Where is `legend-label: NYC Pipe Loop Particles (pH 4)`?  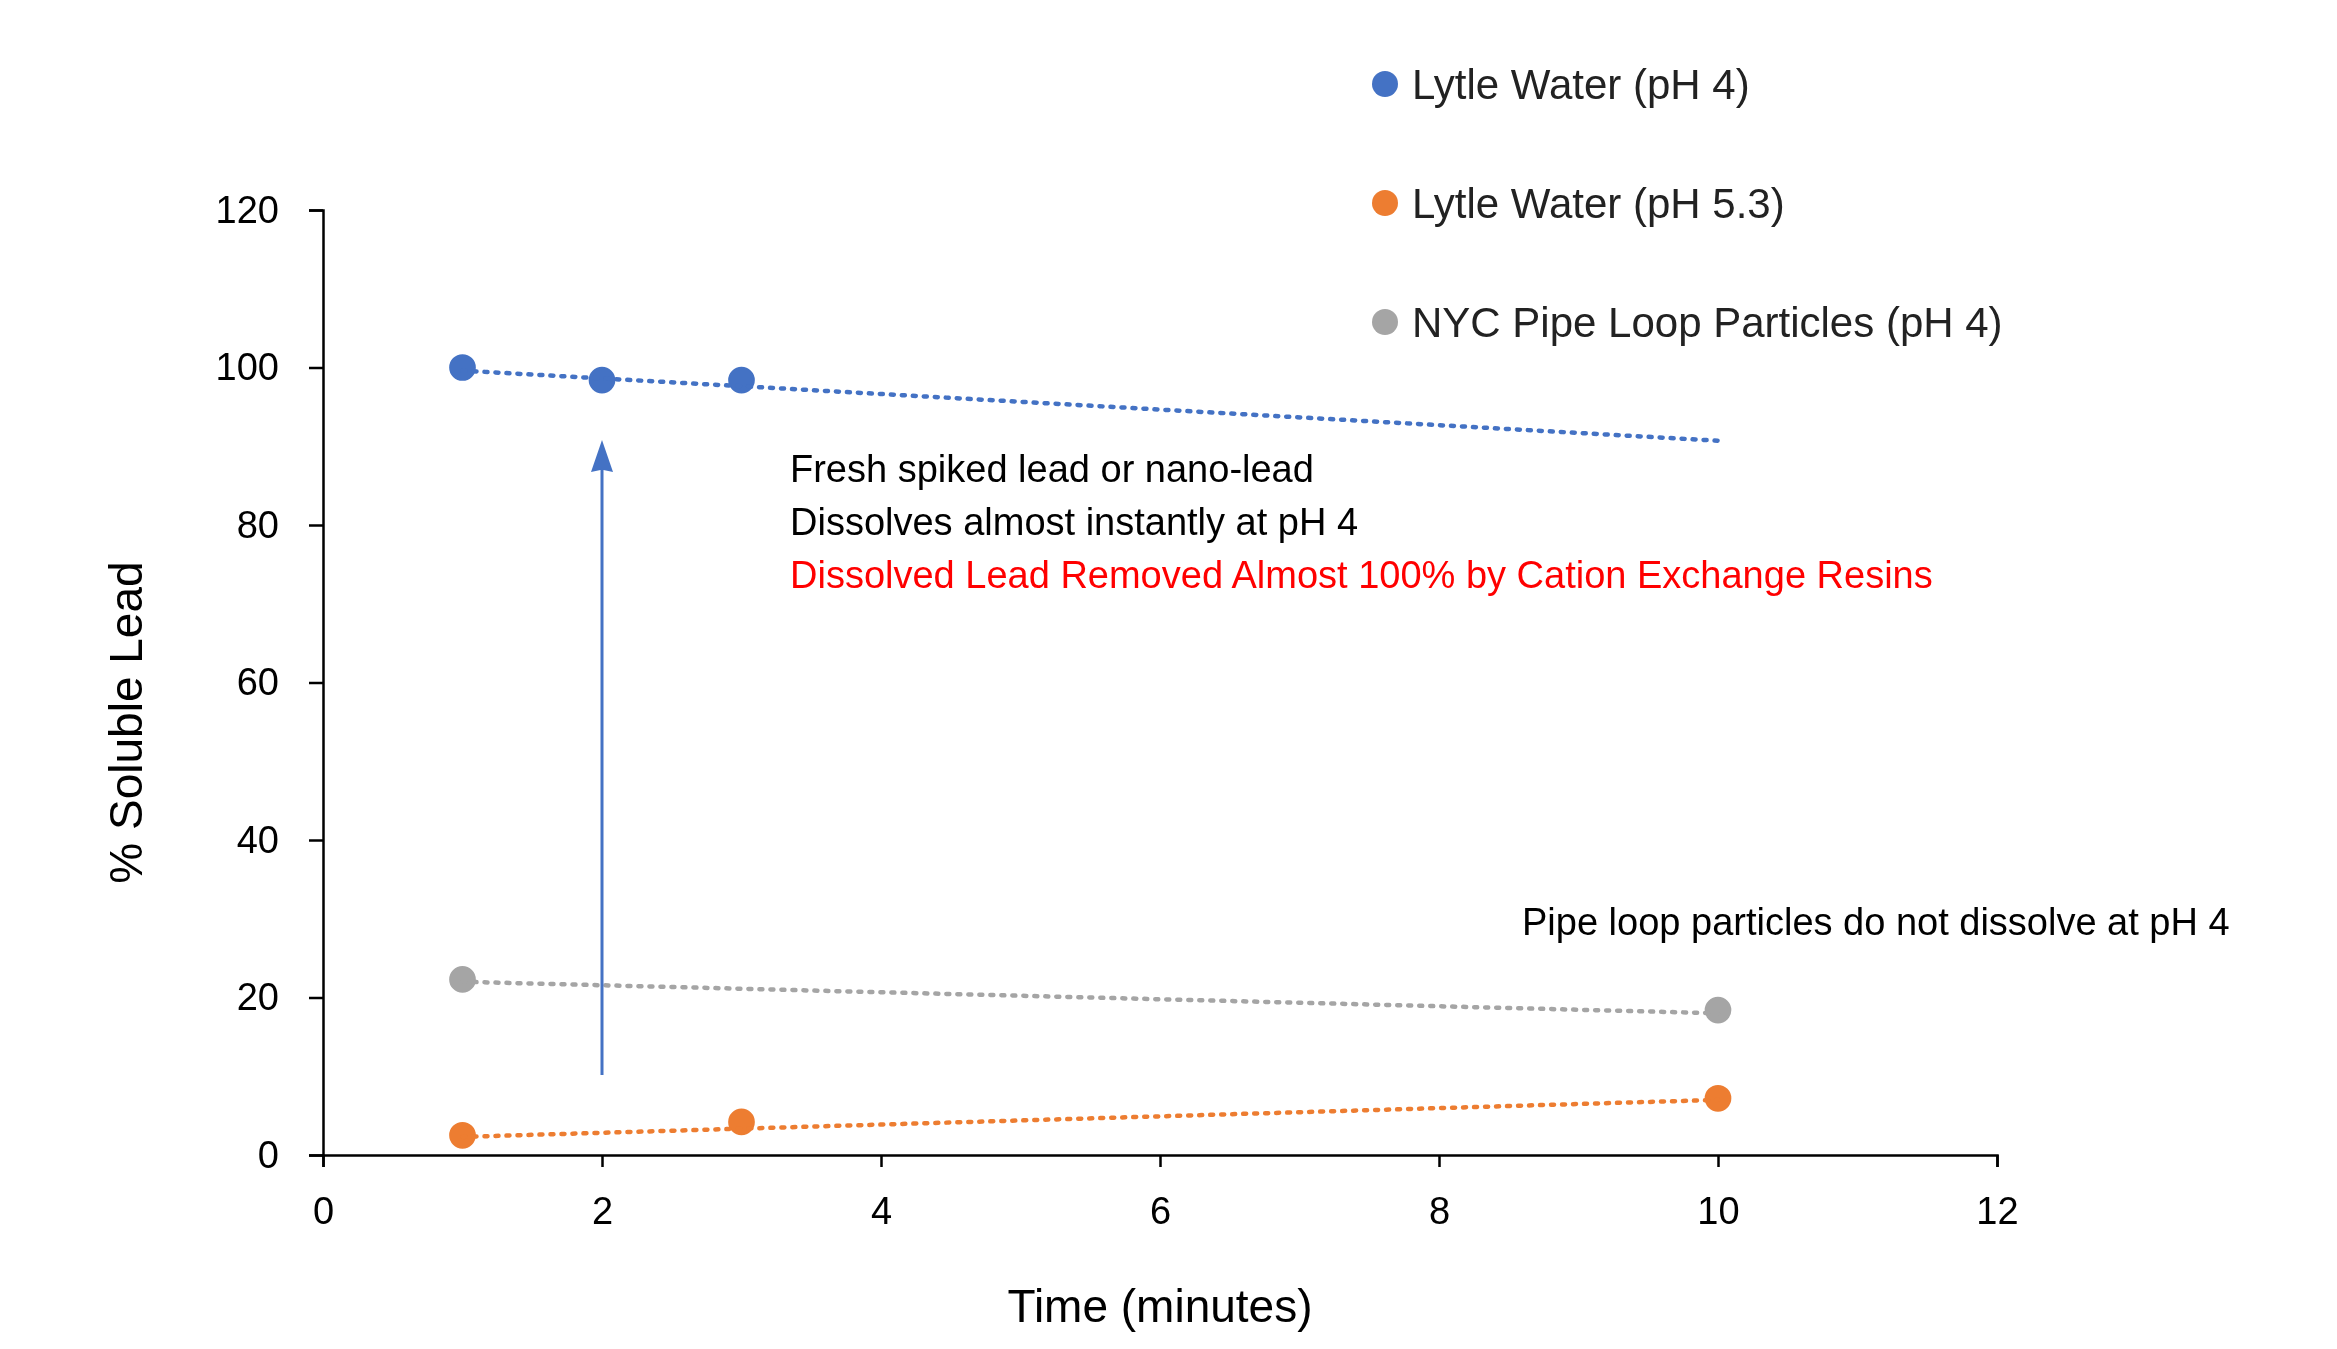 legend-label: NYC Pipe Loop Particles (pH 4) is located at coordinates (1707, 322).